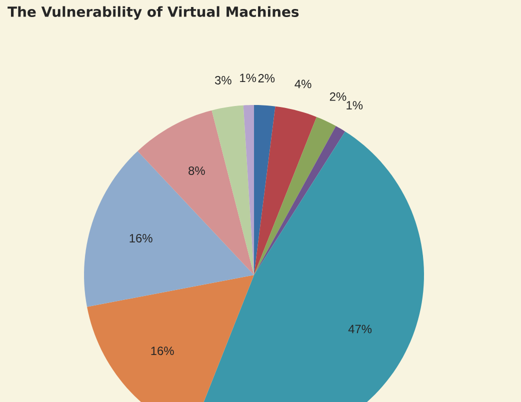 The height and width of the screenshot is (402, 521). Describe the element at coordinates (303, 84) in the screenshot. I see `data-label: 4%` at that location.